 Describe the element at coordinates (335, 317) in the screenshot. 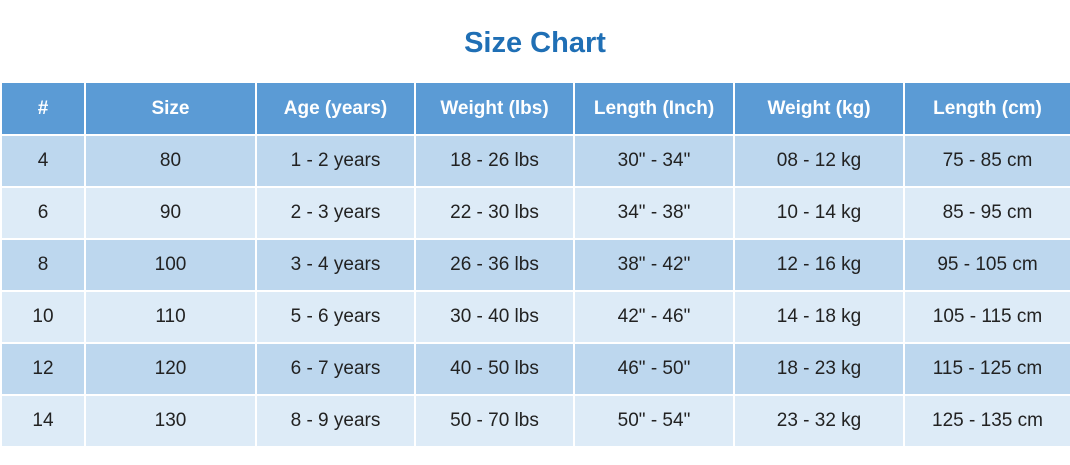

I see `table-cell: 5 - 6 years` at that location.